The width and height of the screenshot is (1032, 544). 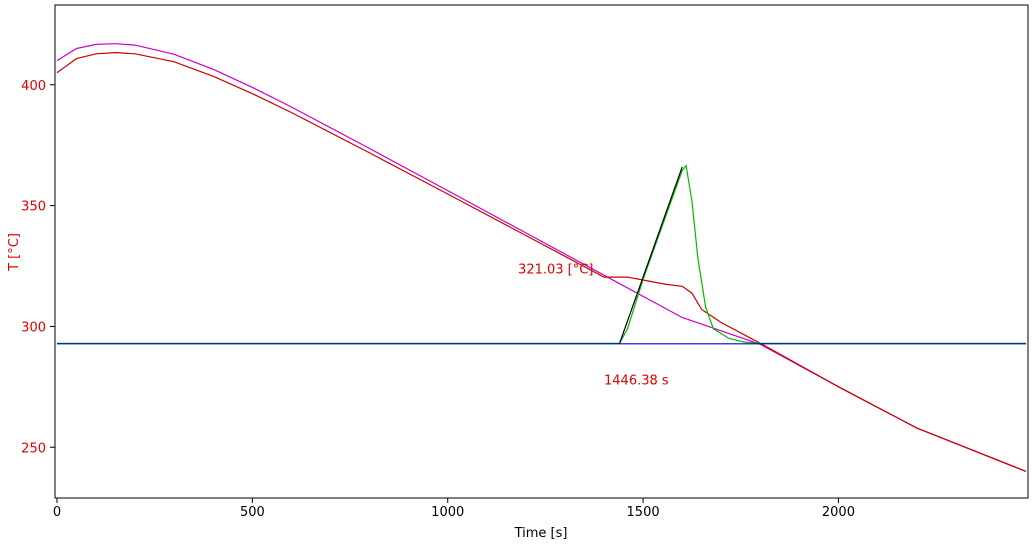 What do you see at coordinates (14, 252) in the screenshot?
I see `y-axis-title: T [°C]` at bounding box center [14, 252].